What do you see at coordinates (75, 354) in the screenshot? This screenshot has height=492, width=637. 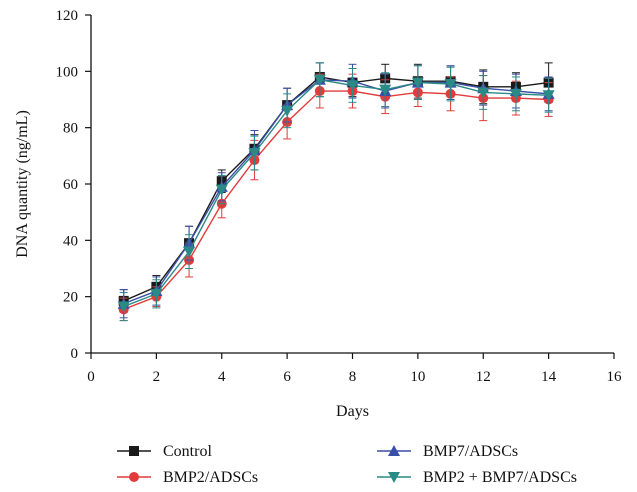 I see `y-tick-label: 0` at bounding box center [75, 354].